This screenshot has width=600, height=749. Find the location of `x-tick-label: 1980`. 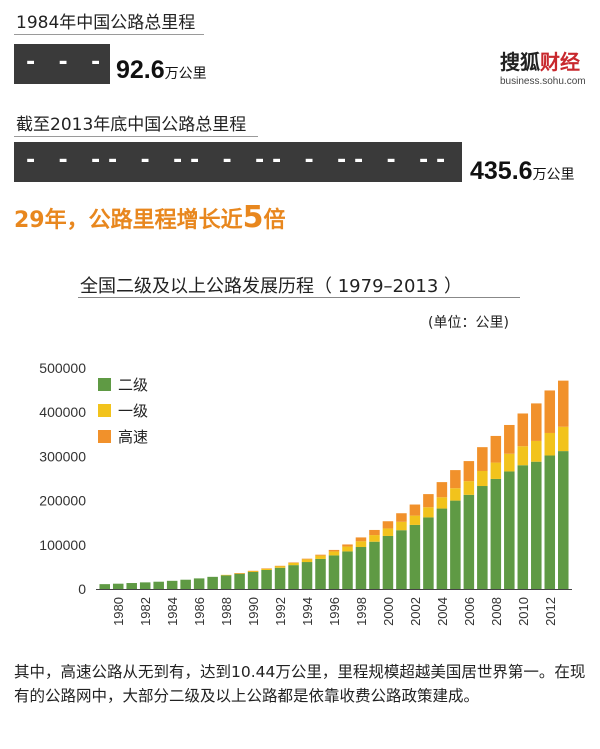

x-tick-label: 1980 is located at coordinates (118, 611).